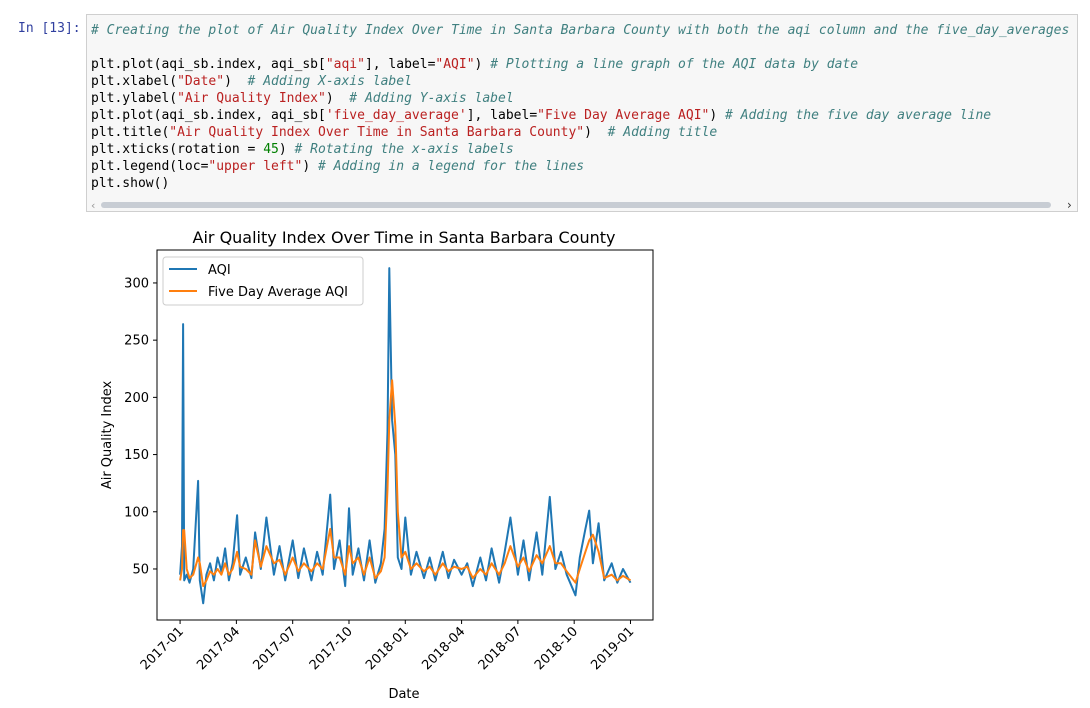 The image size is (1090, 708). I want to click on y-tick-label: 250, so click(136, 341).